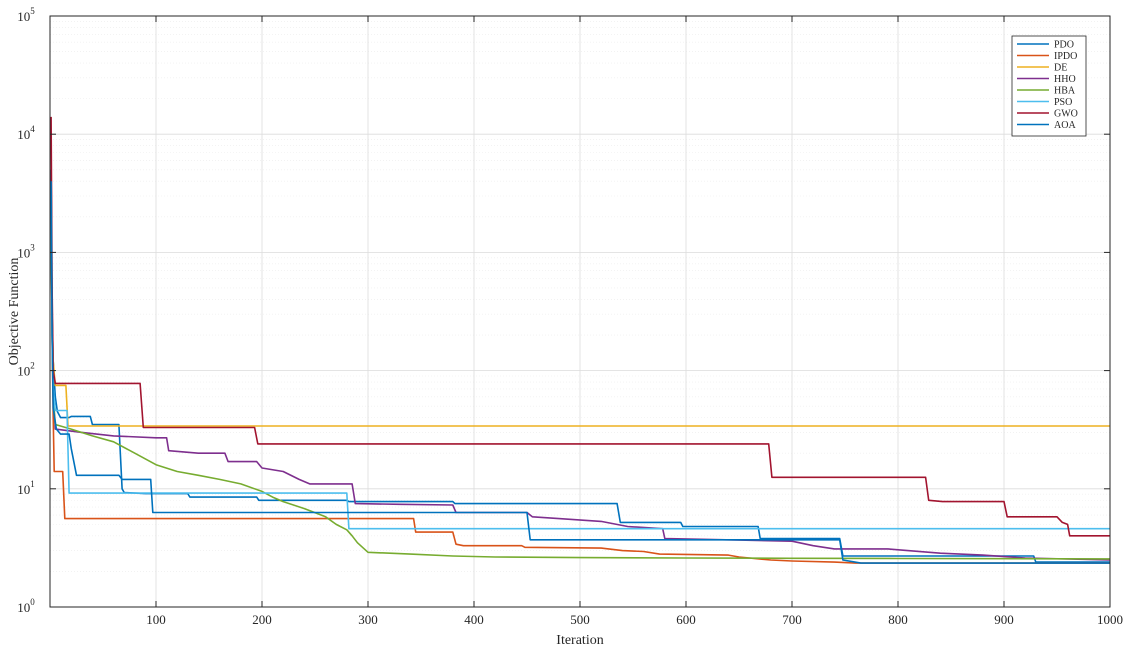 The width and height of the screenshot is (1132, 651). I want to click on x-tick-label: 800, so click(898, 619).